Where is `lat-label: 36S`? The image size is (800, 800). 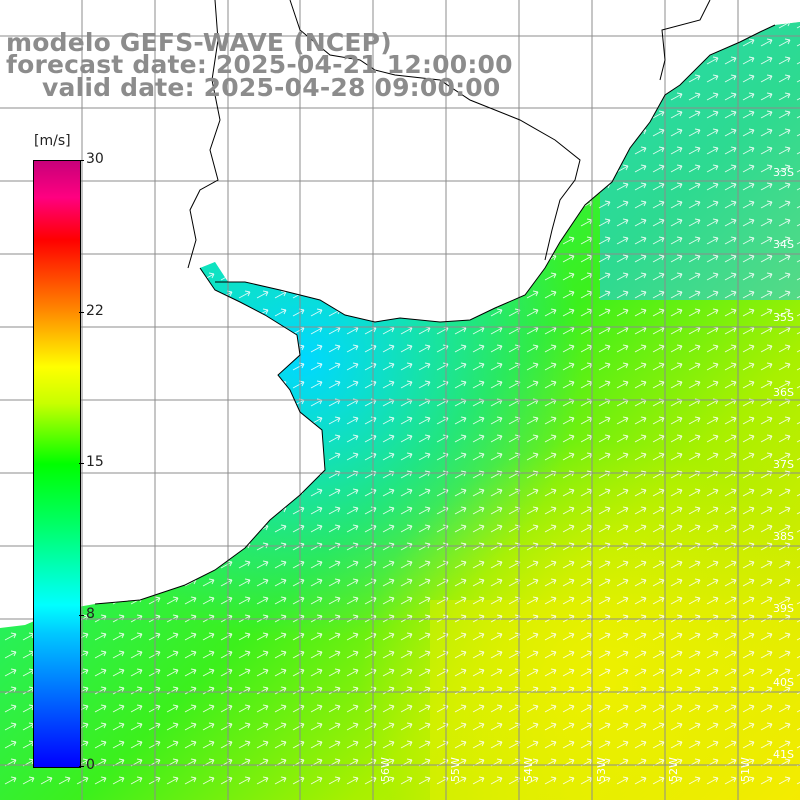
lat-label: 36S is located at coordinates (783, 392).